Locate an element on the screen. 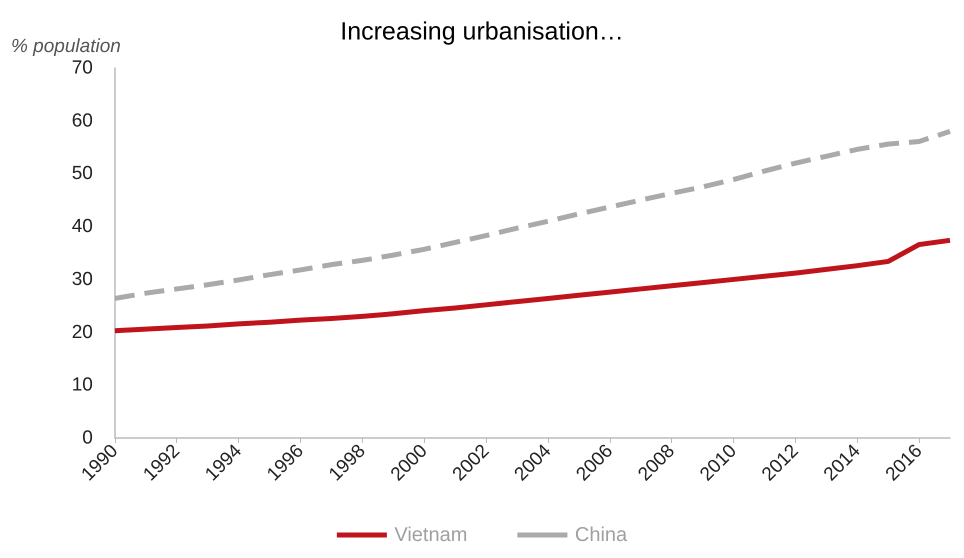 Image resolution: width=964 pixels, height=558 pixels. y-tick-label: 20 is located at coordinates (82, 332).